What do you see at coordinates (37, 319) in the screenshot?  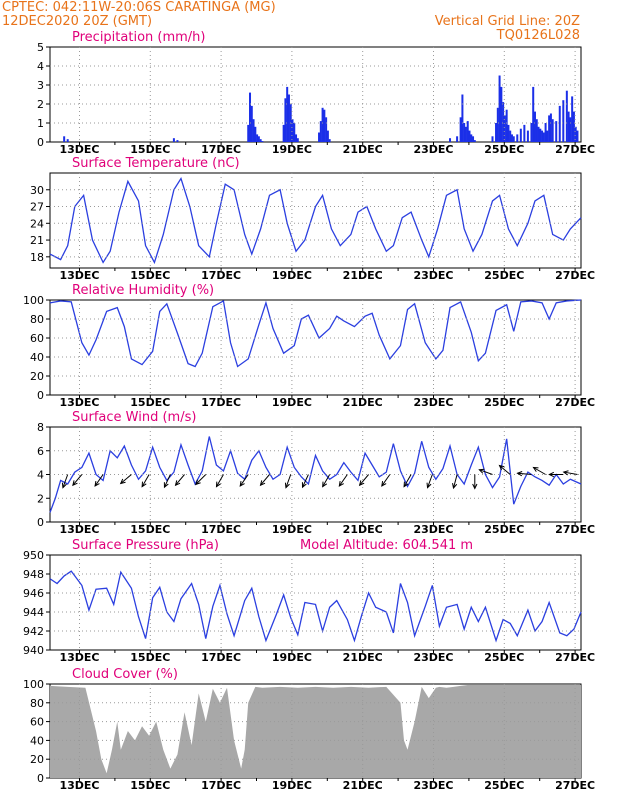 I see `y-tick-label: 80` at bounding box center [37, 319].